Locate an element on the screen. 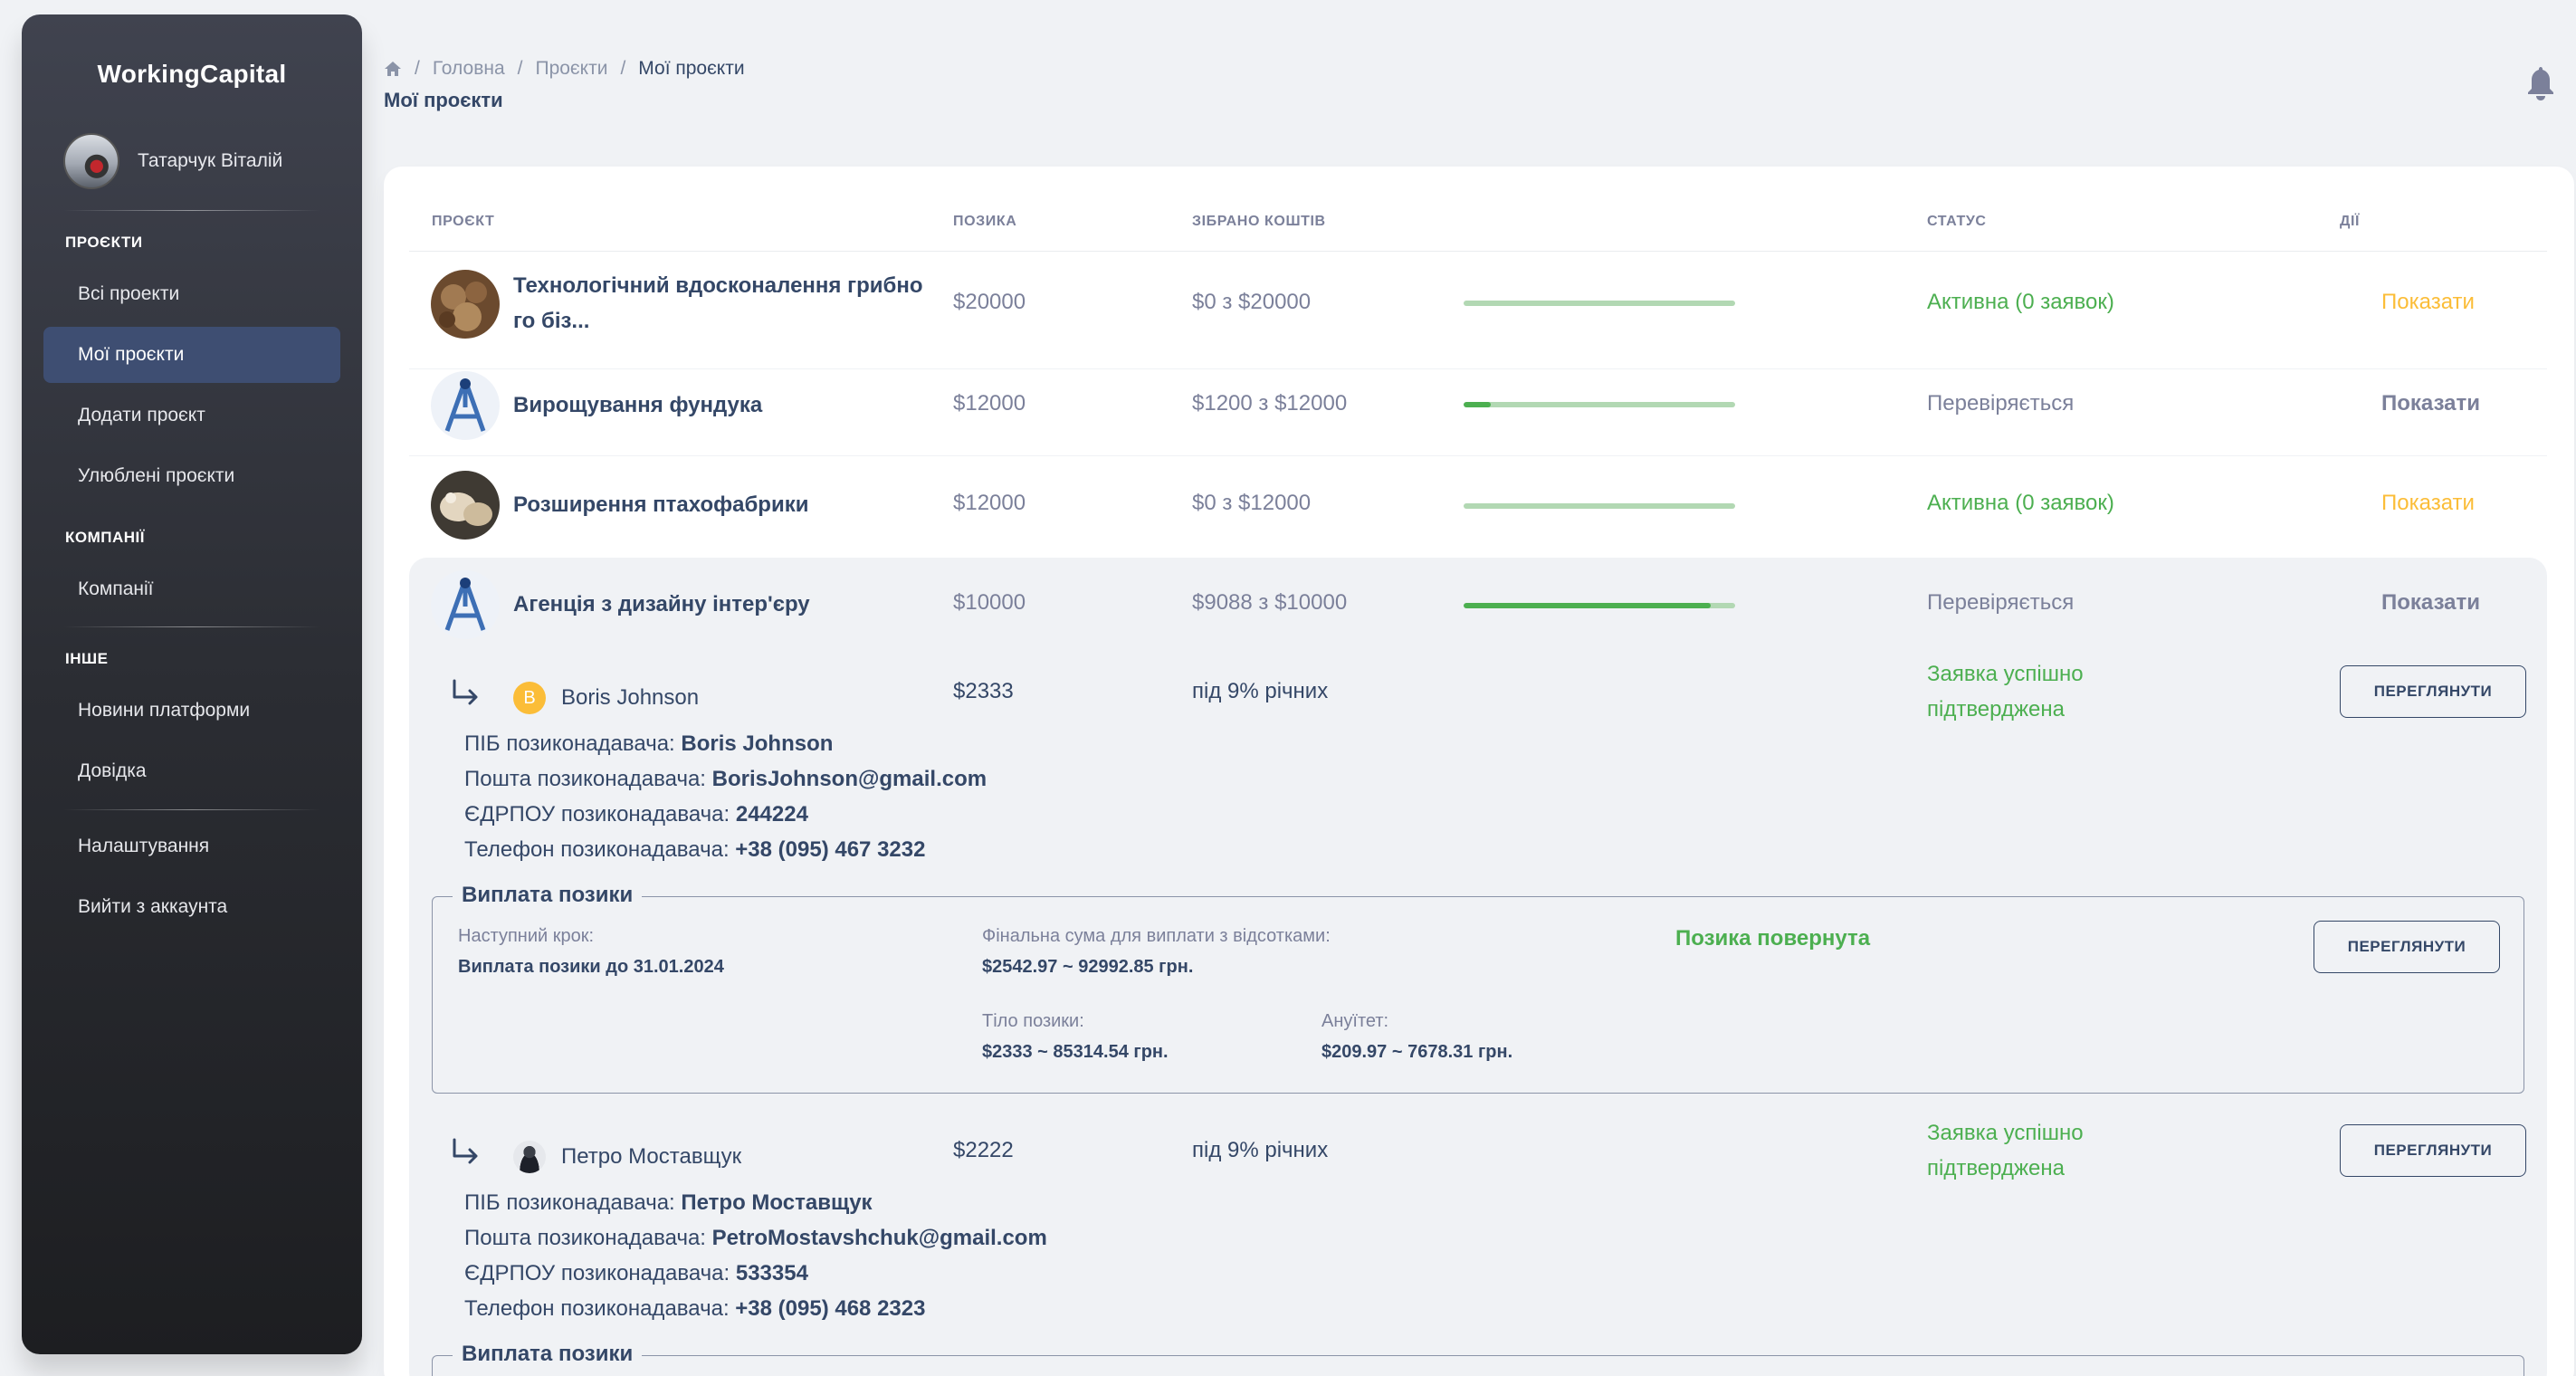  user-profile: Татарчук Віталій is located at coordinates (173, 161).